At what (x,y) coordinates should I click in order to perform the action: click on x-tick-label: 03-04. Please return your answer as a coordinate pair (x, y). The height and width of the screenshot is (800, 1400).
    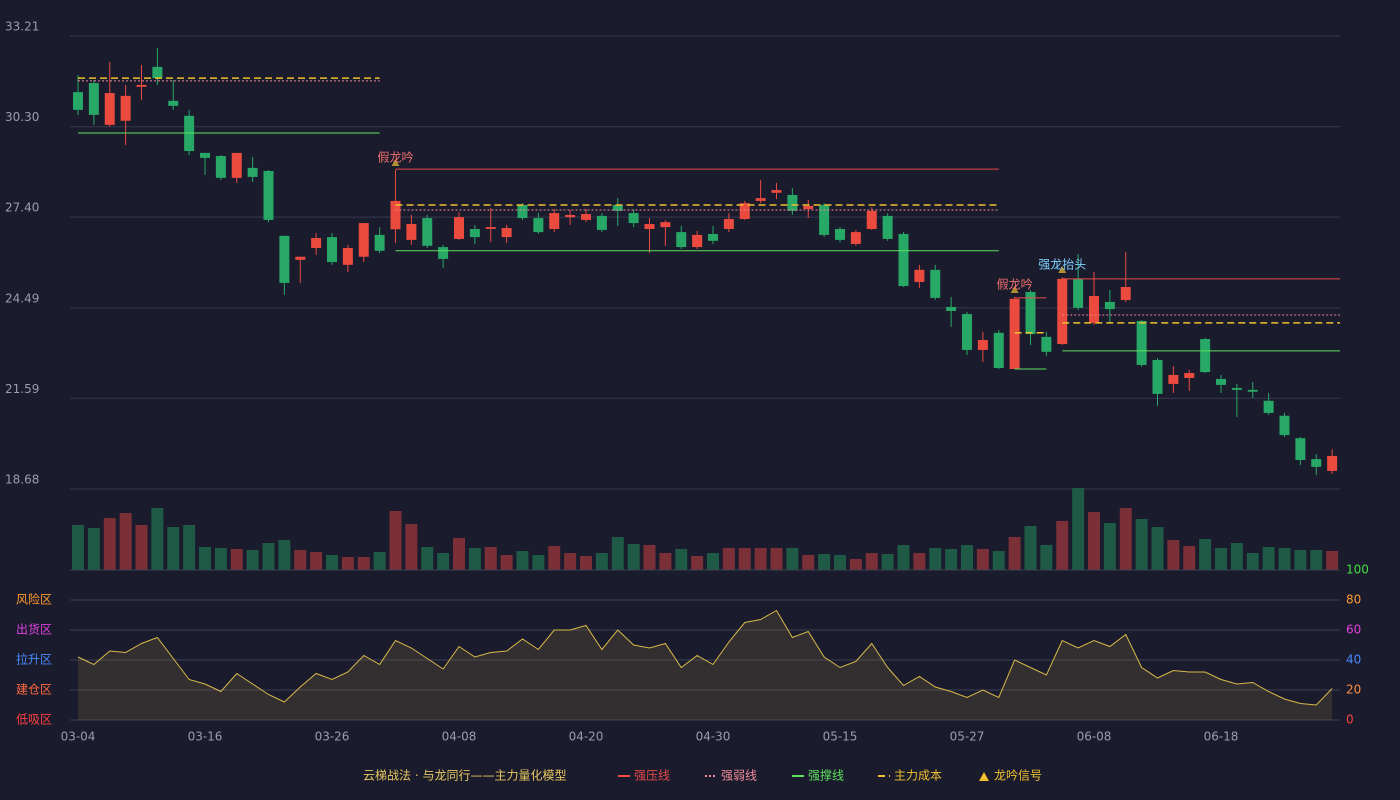
    Looking at the image, I should click on (78, 737).